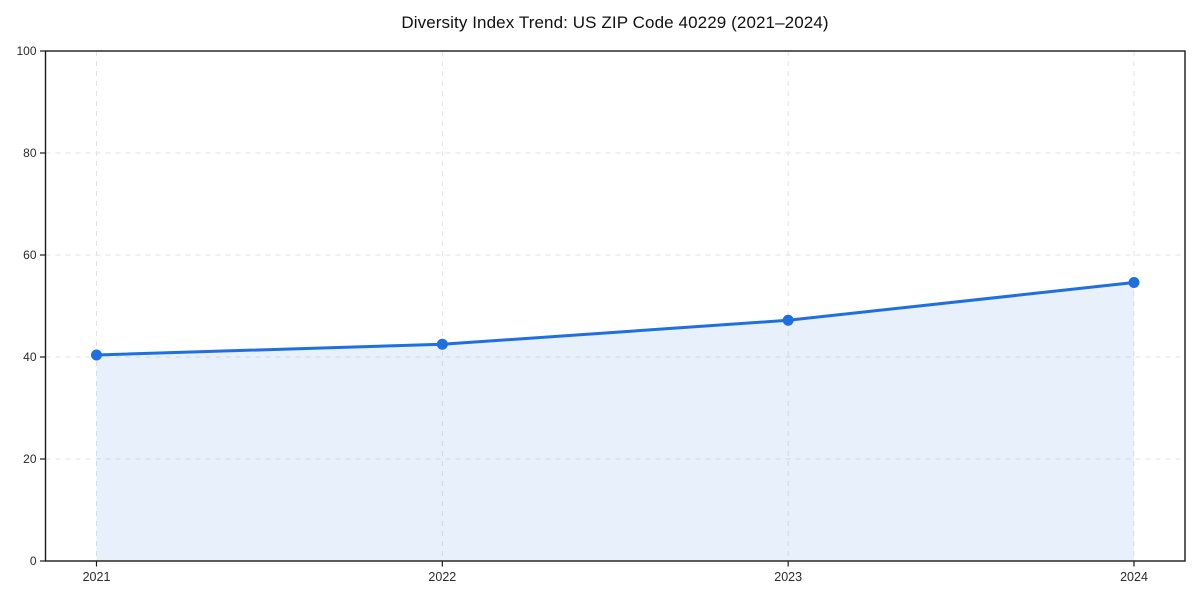 The width and height of the screenshot is (1200, 600). I want to click on y-tick-label-0: 0, so click(33, 561).